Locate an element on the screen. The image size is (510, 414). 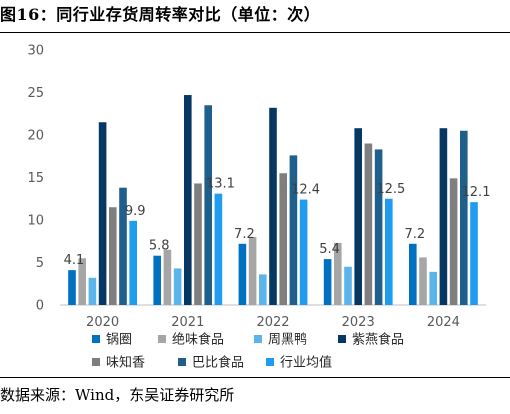
y-tick-label: 25 is located at coordinates (35, 93).